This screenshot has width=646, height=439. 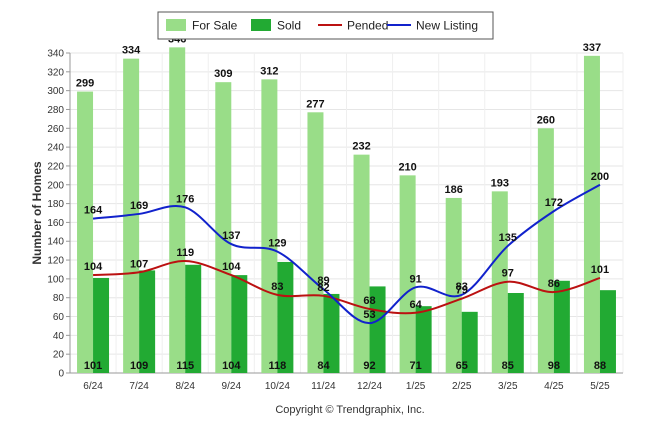 I want to click on x-tick-label: 10/24, so click(x=277, y=386).